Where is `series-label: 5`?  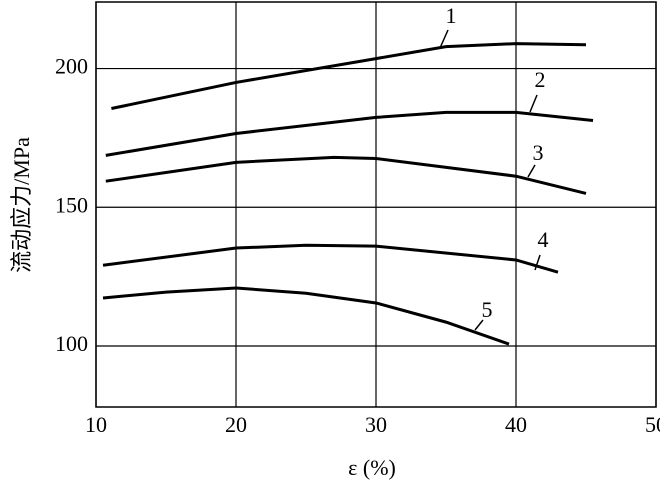
series-label: 5 is located at coordinates (487, 309).